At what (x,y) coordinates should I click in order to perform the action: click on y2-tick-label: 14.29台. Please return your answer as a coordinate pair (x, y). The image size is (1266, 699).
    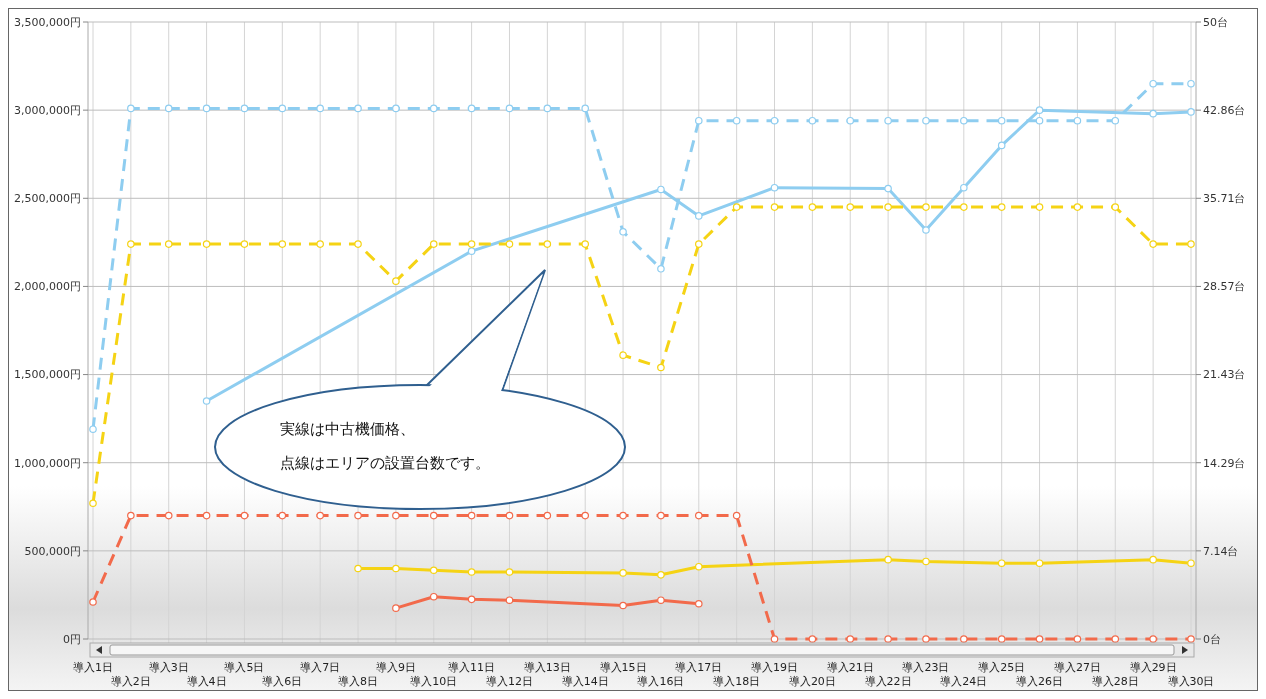
    Looking at the image, I should click on (1224, 463).